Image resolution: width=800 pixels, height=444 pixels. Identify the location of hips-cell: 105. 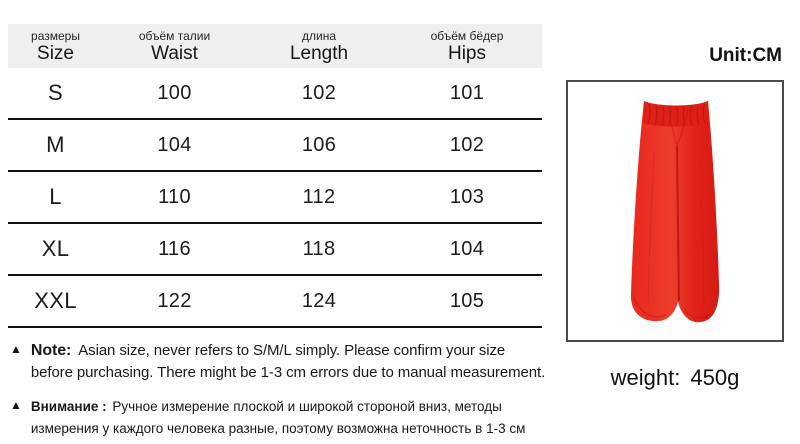
(467, 300).